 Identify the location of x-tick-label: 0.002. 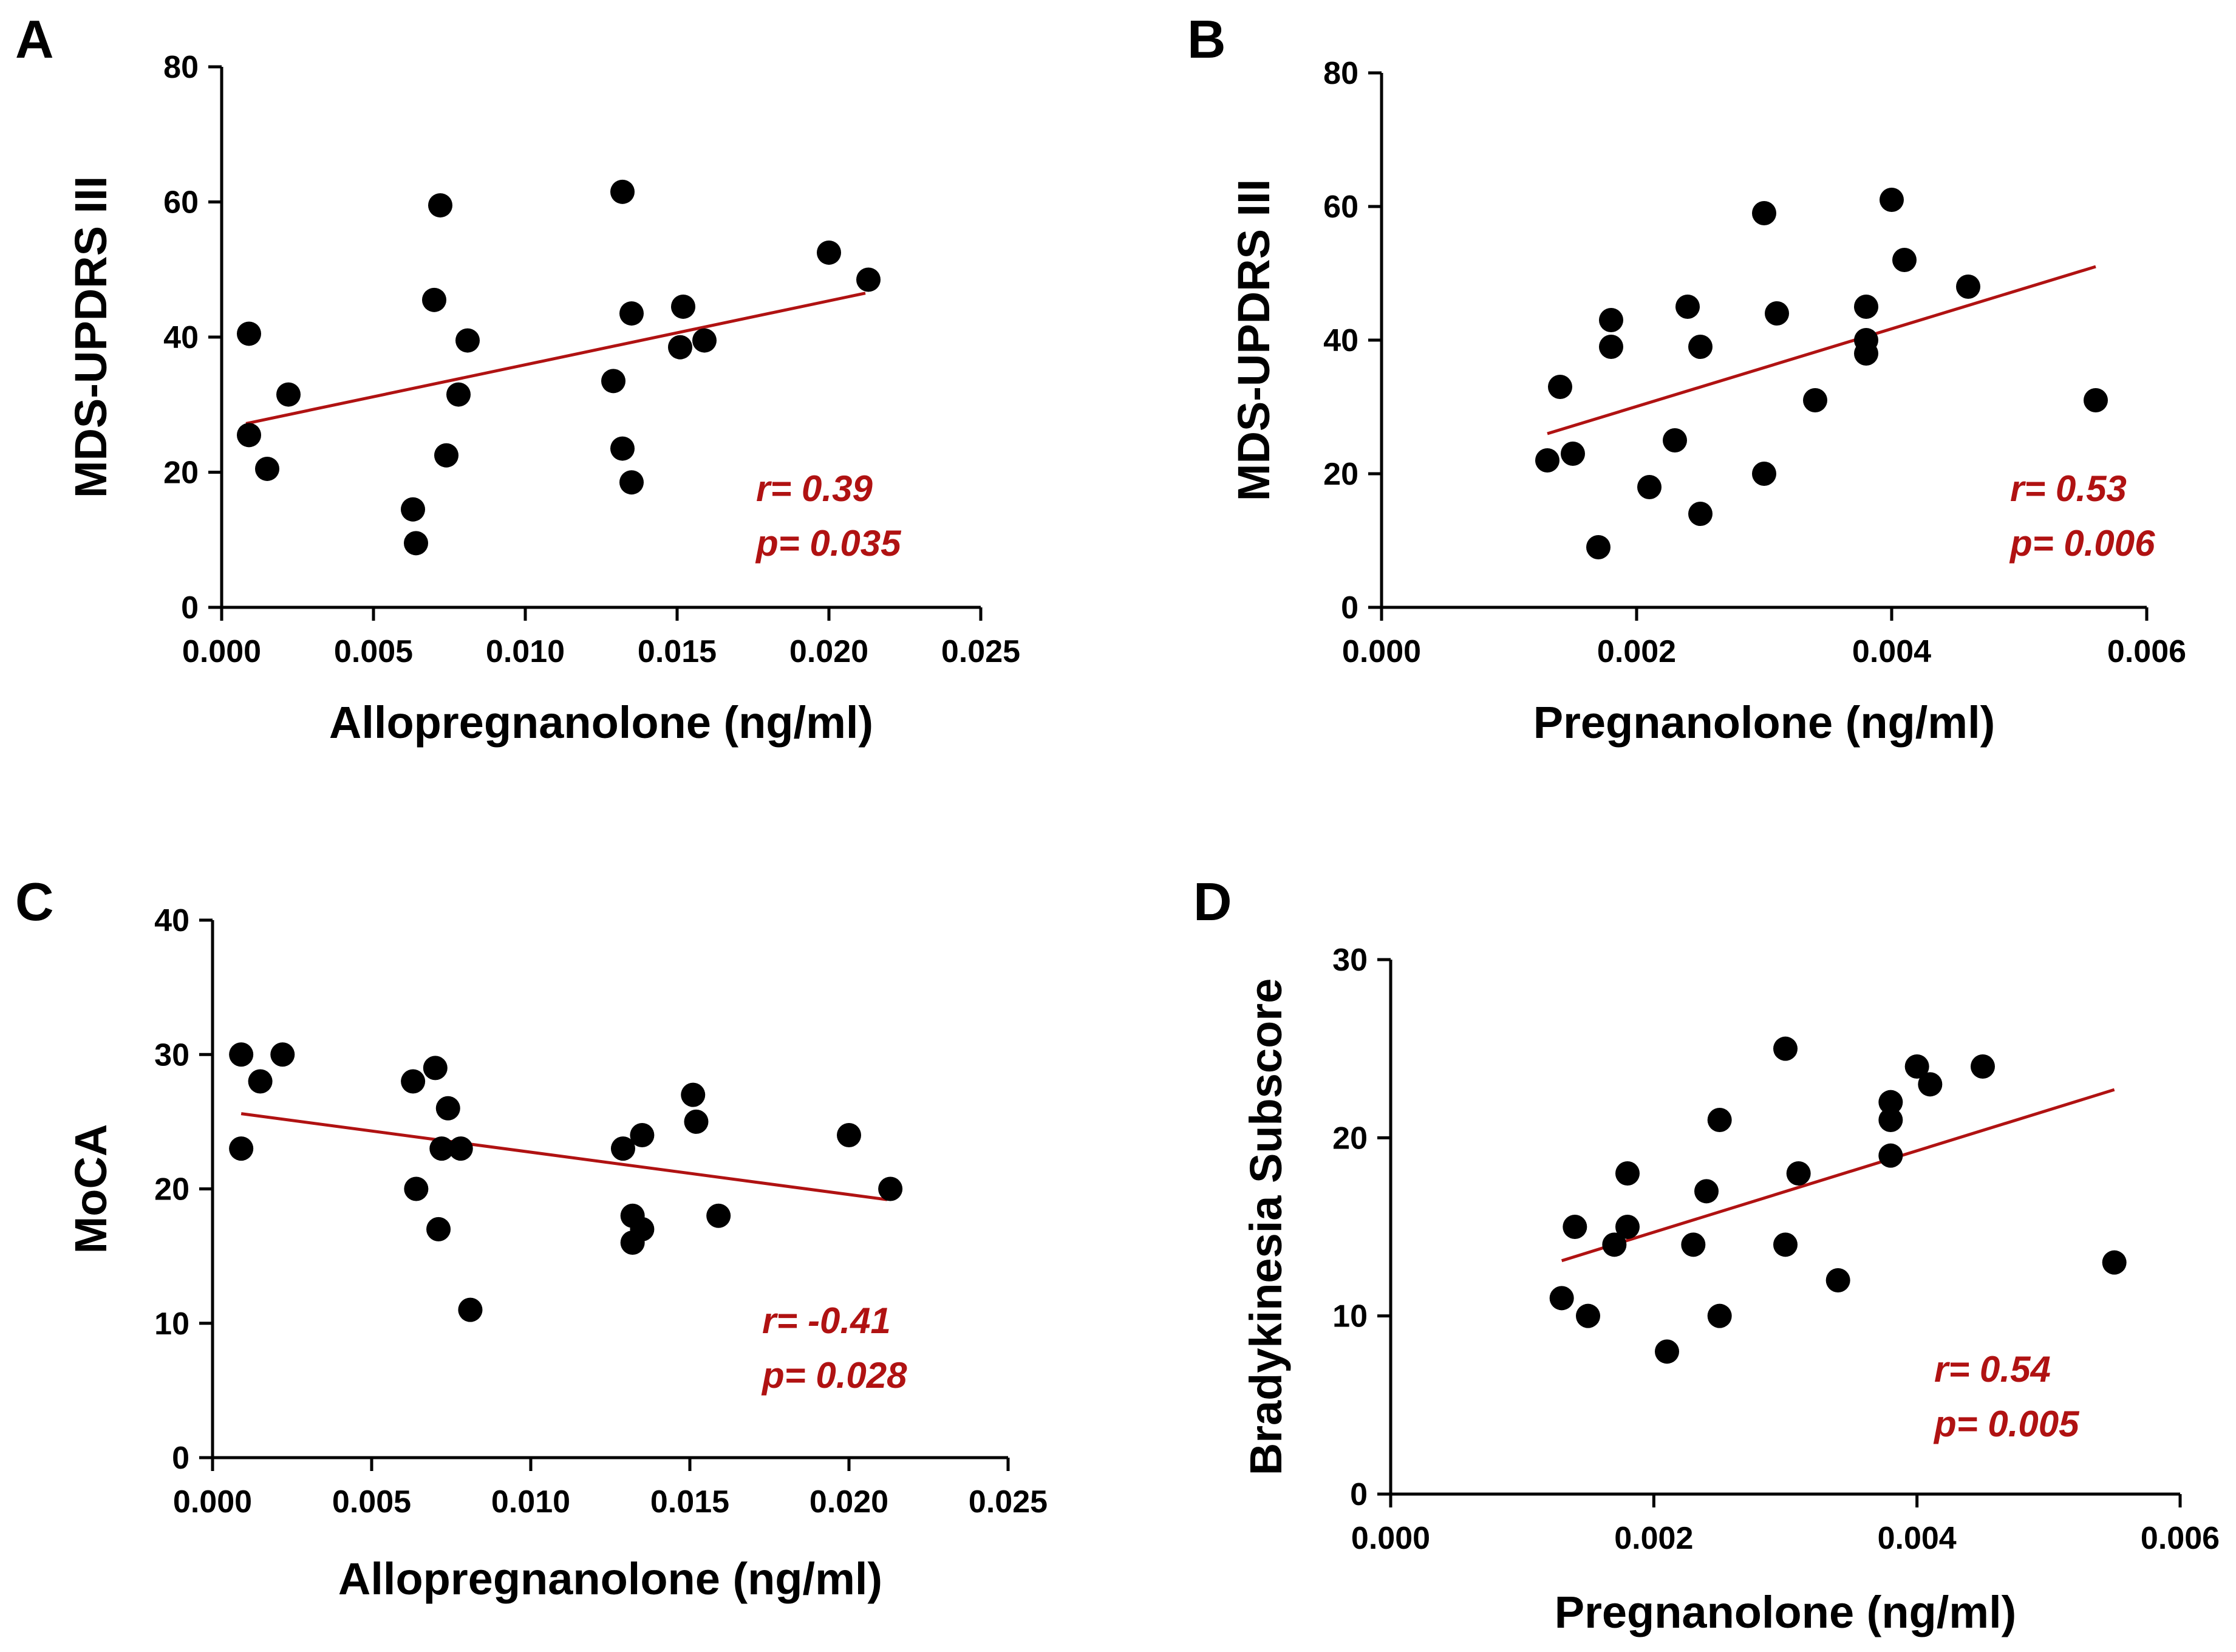
(1653, 1538).